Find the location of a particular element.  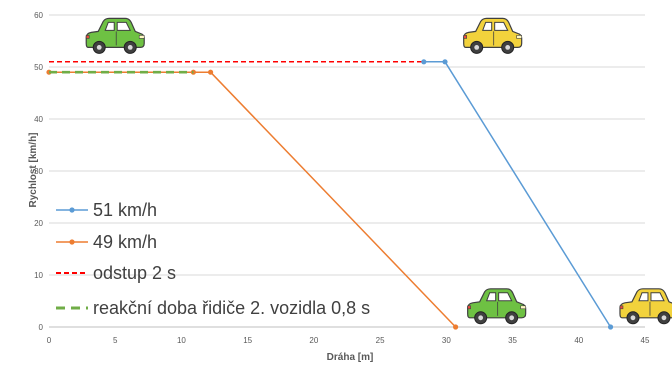

y-tick-label: 30 is located at coordinates (38, 171).